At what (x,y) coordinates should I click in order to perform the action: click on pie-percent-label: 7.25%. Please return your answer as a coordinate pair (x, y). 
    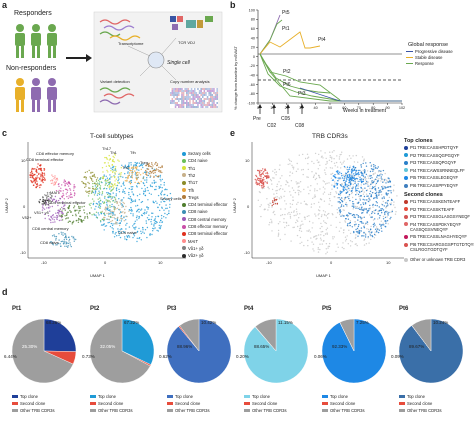
    Looking at the image, I should click on (362, 322).